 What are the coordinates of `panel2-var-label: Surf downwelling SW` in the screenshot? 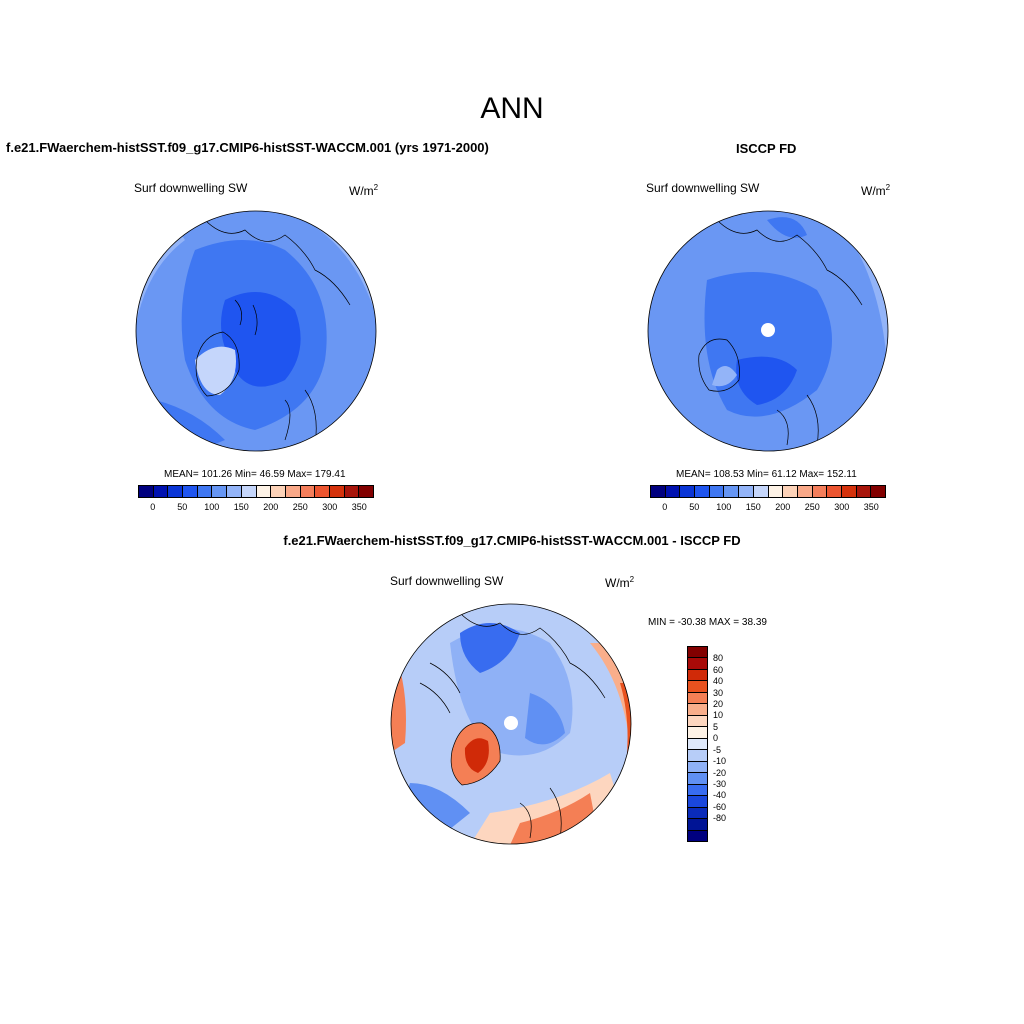 It's located at (703, 188).